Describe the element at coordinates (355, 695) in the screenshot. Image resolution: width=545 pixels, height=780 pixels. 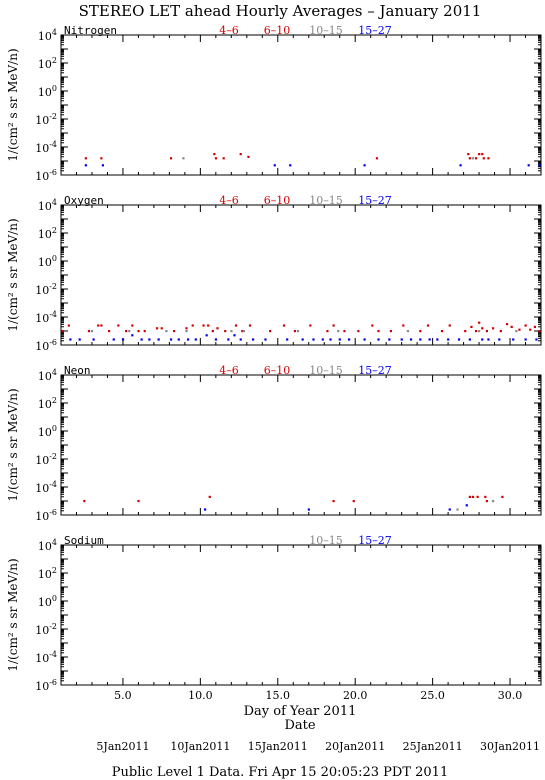
I see `x-tick-label: 20.0` at that location.